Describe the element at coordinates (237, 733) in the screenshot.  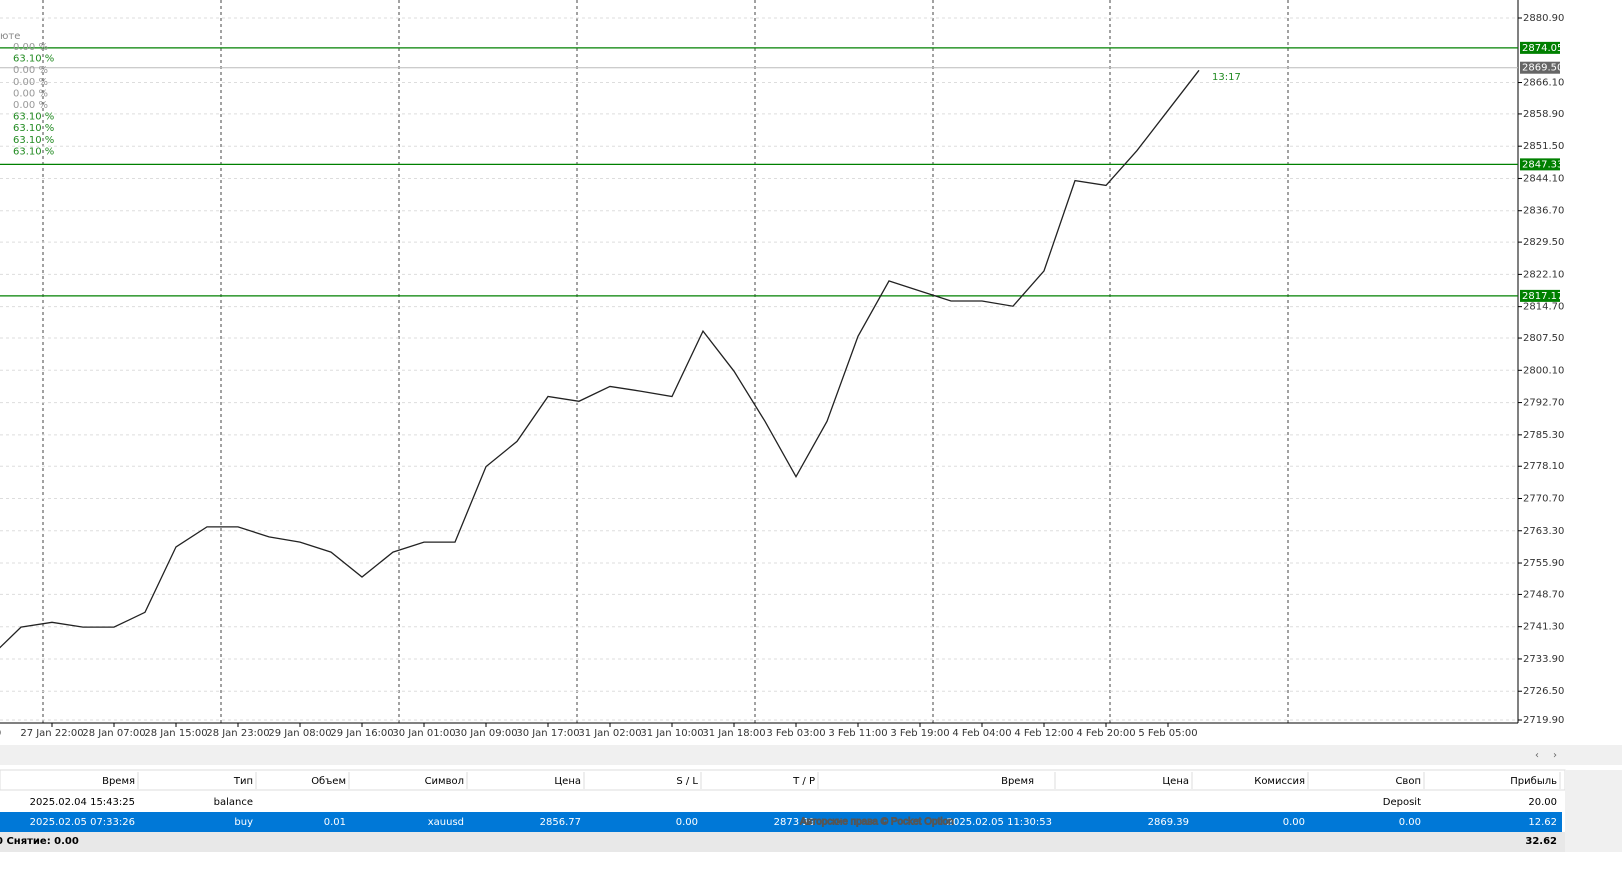
I see `x-tick-label: 28 Jan 23:00` at that location.